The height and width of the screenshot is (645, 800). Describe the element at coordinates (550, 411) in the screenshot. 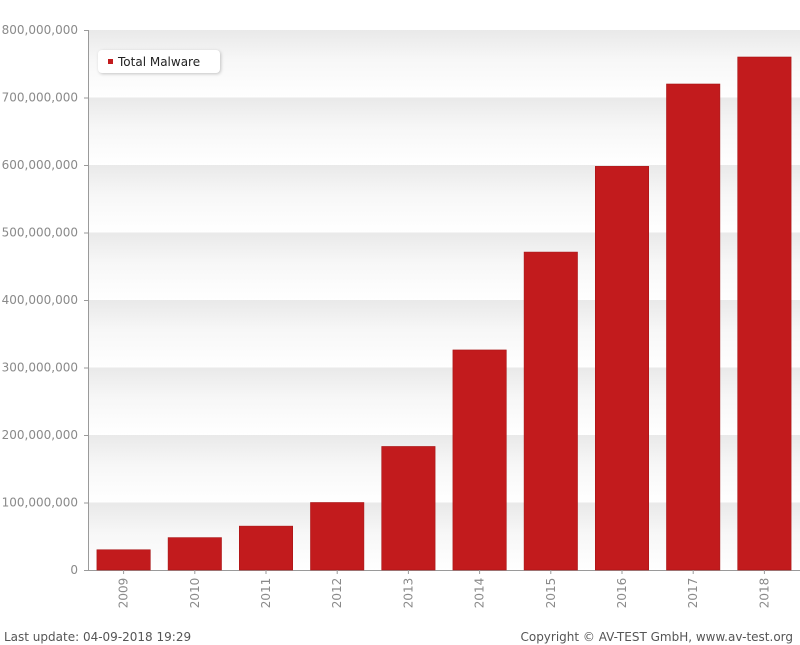

I see `bar-2015` at that location.